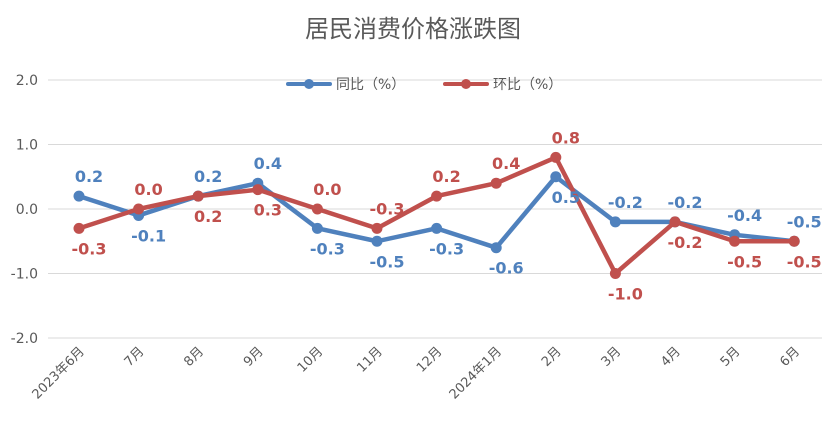 The height and width of the screenshot is (426, 827). I want to click on x-tick-label: 5月, so click(731, 357).